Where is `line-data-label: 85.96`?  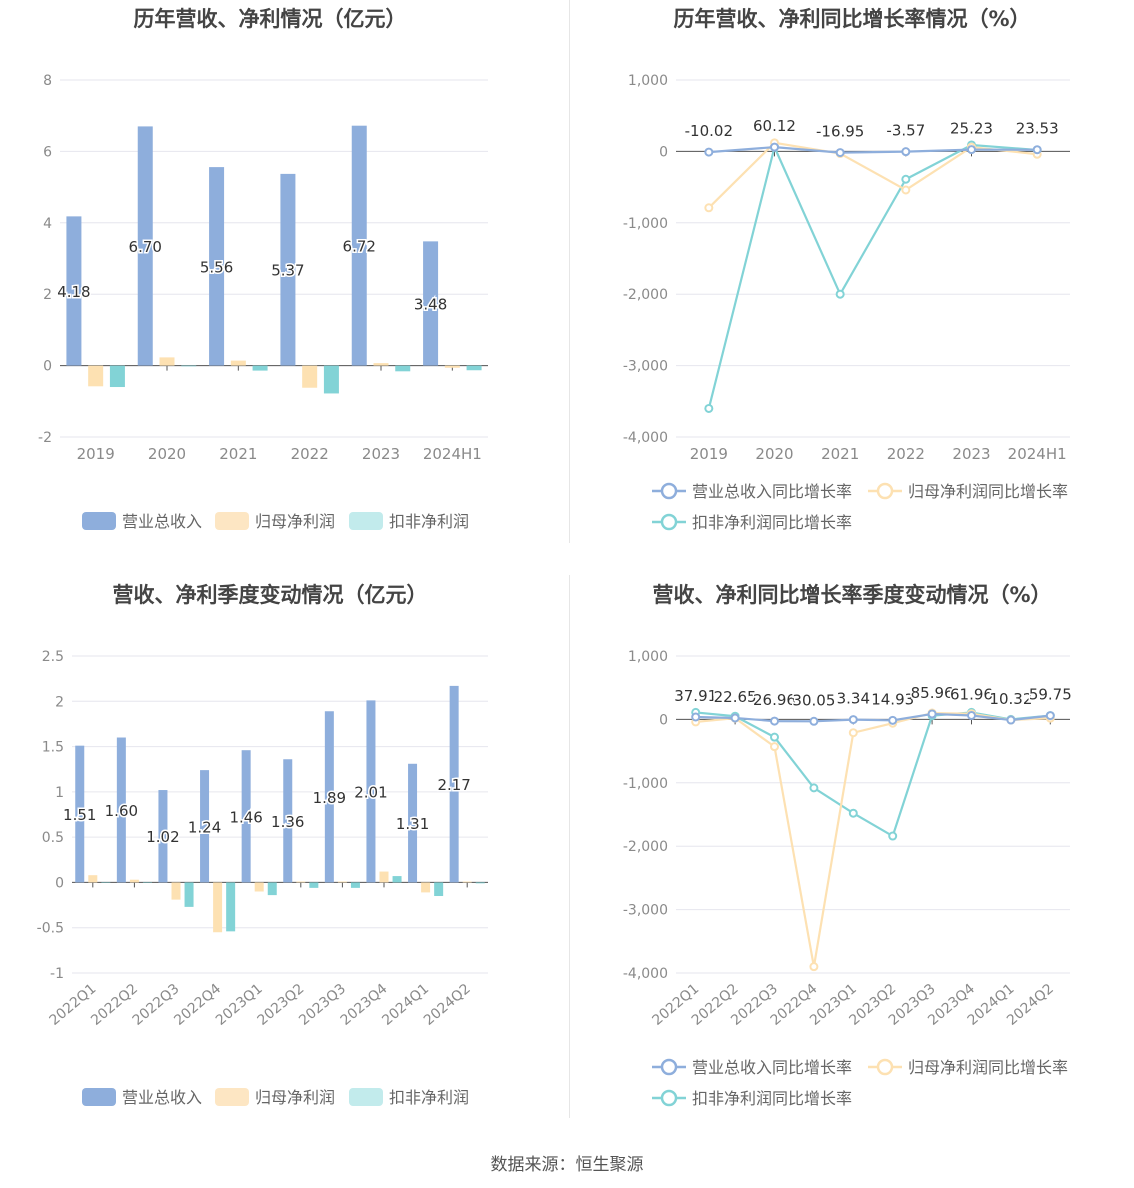 line-data-label: 85.96 is located at coordinates (932, 693).